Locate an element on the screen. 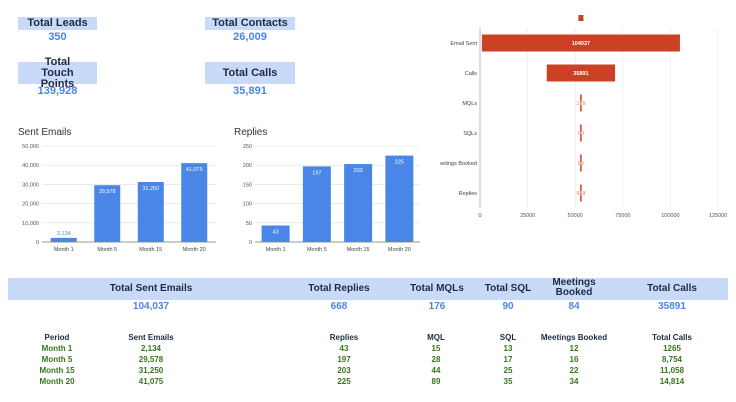 The image size is (736, 402). replies-data-label: 203 is located at coordinates (358, 171).